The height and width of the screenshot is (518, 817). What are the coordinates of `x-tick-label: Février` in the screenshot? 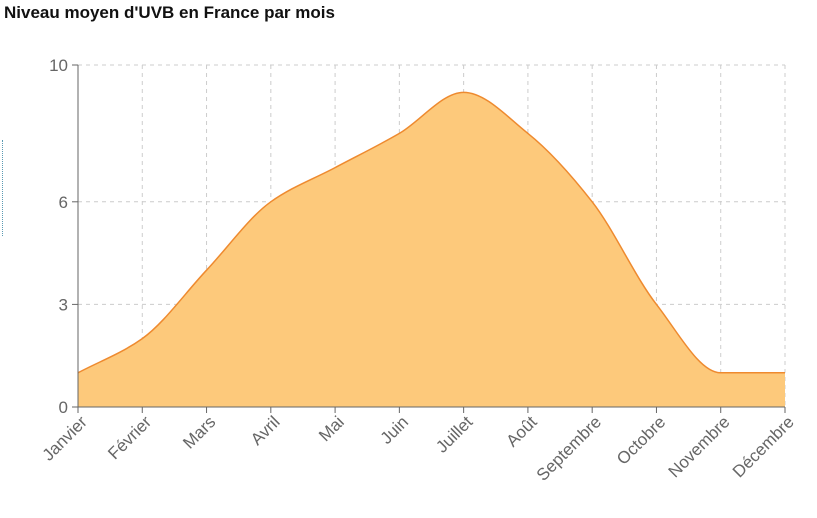 It's located at (129, 437).